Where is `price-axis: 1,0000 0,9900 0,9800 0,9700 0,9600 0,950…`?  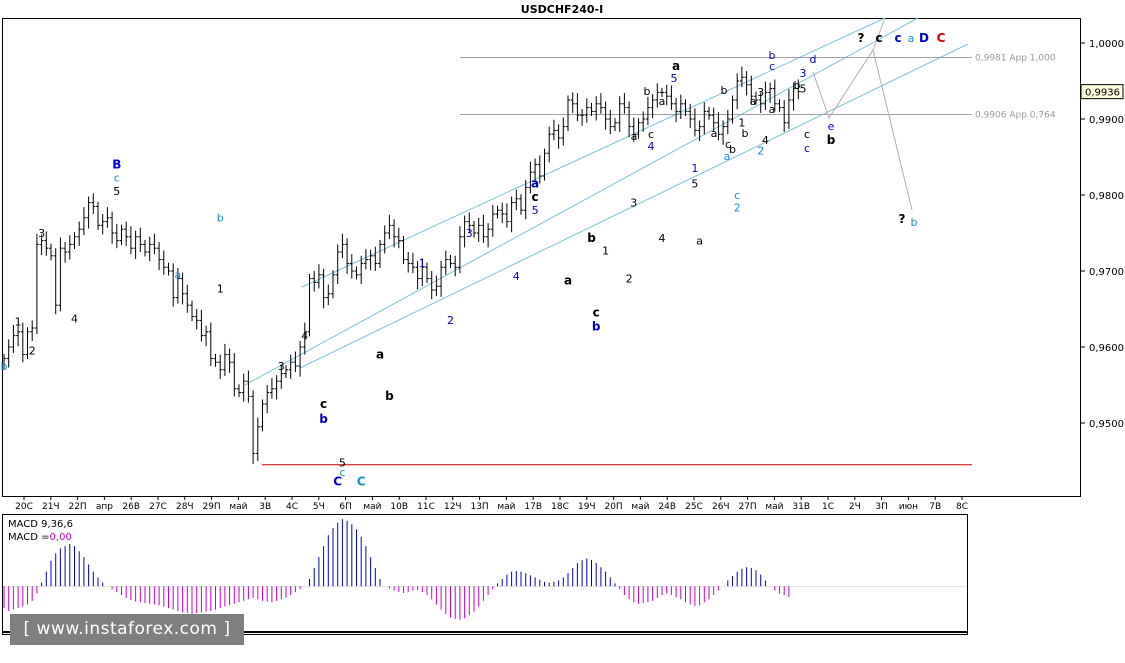 price-axis: 1,0000 0,9900 0,9800 0,9700 0,9600 0,950… is located at coordinates (1102, 234).